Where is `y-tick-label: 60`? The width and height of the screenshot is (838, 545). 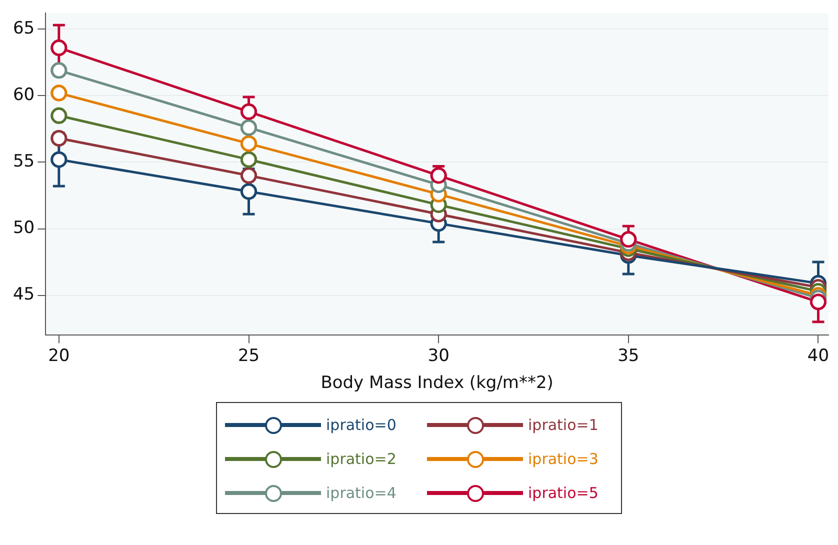 y-tick-label: 60 is located at coordinates (23, 95).